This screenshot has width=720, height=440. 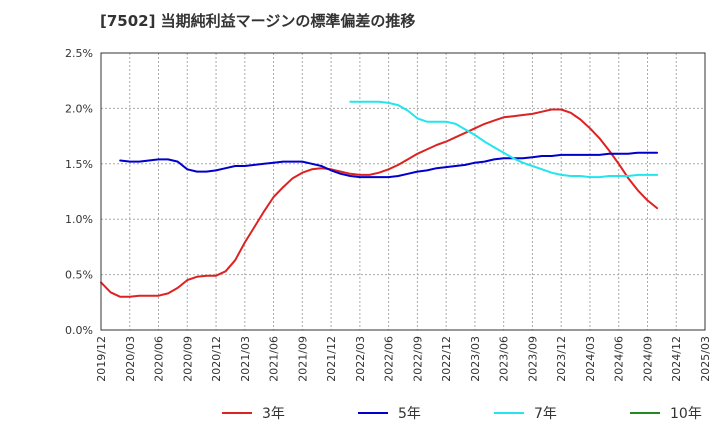 I want to click on x-tick-label: 2024/12, so click(x=676, y=359).